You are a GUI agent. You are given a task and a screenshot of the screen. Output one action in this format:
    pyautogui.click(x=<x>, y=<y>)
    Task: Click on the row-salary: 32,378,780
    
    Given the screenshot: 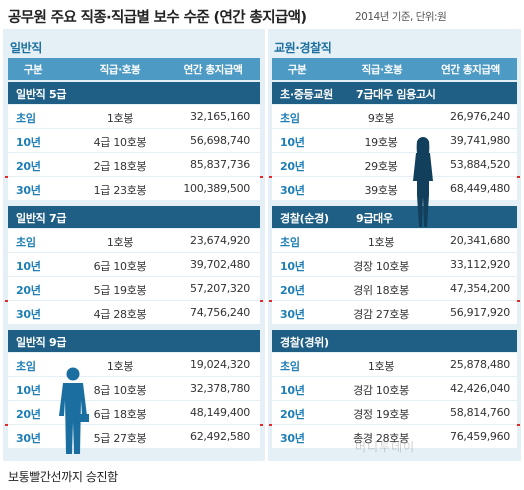 What is the action you would take?
    pyautogui.click(x=220, y=388)
    